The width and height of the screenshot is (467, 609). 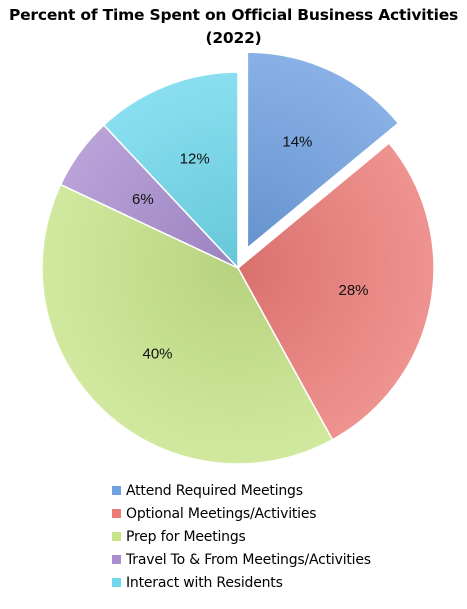 I want to click on chart-subtitle: (2022), so click(x=233, y=38).